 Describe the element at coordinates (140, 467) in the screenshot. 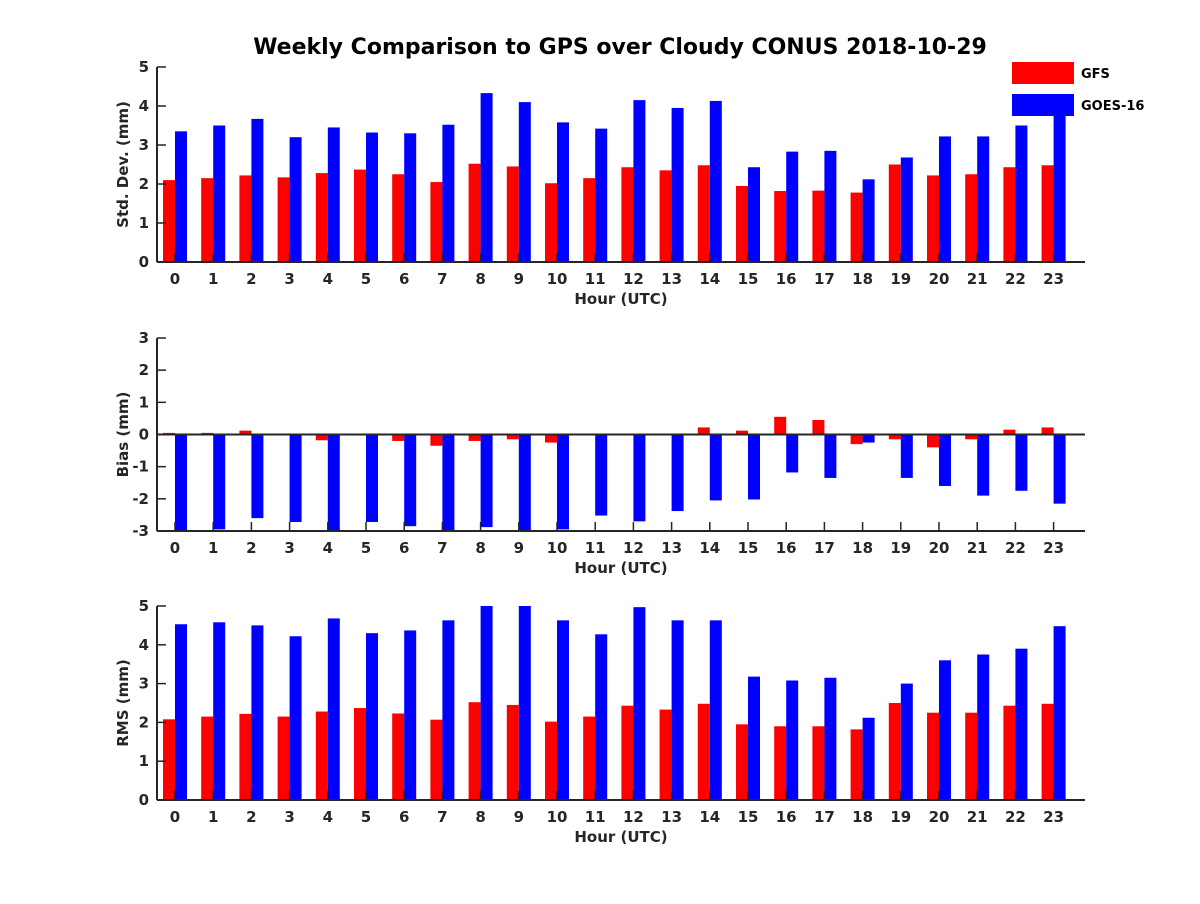

I see `y-tick-label: -1` at that location.